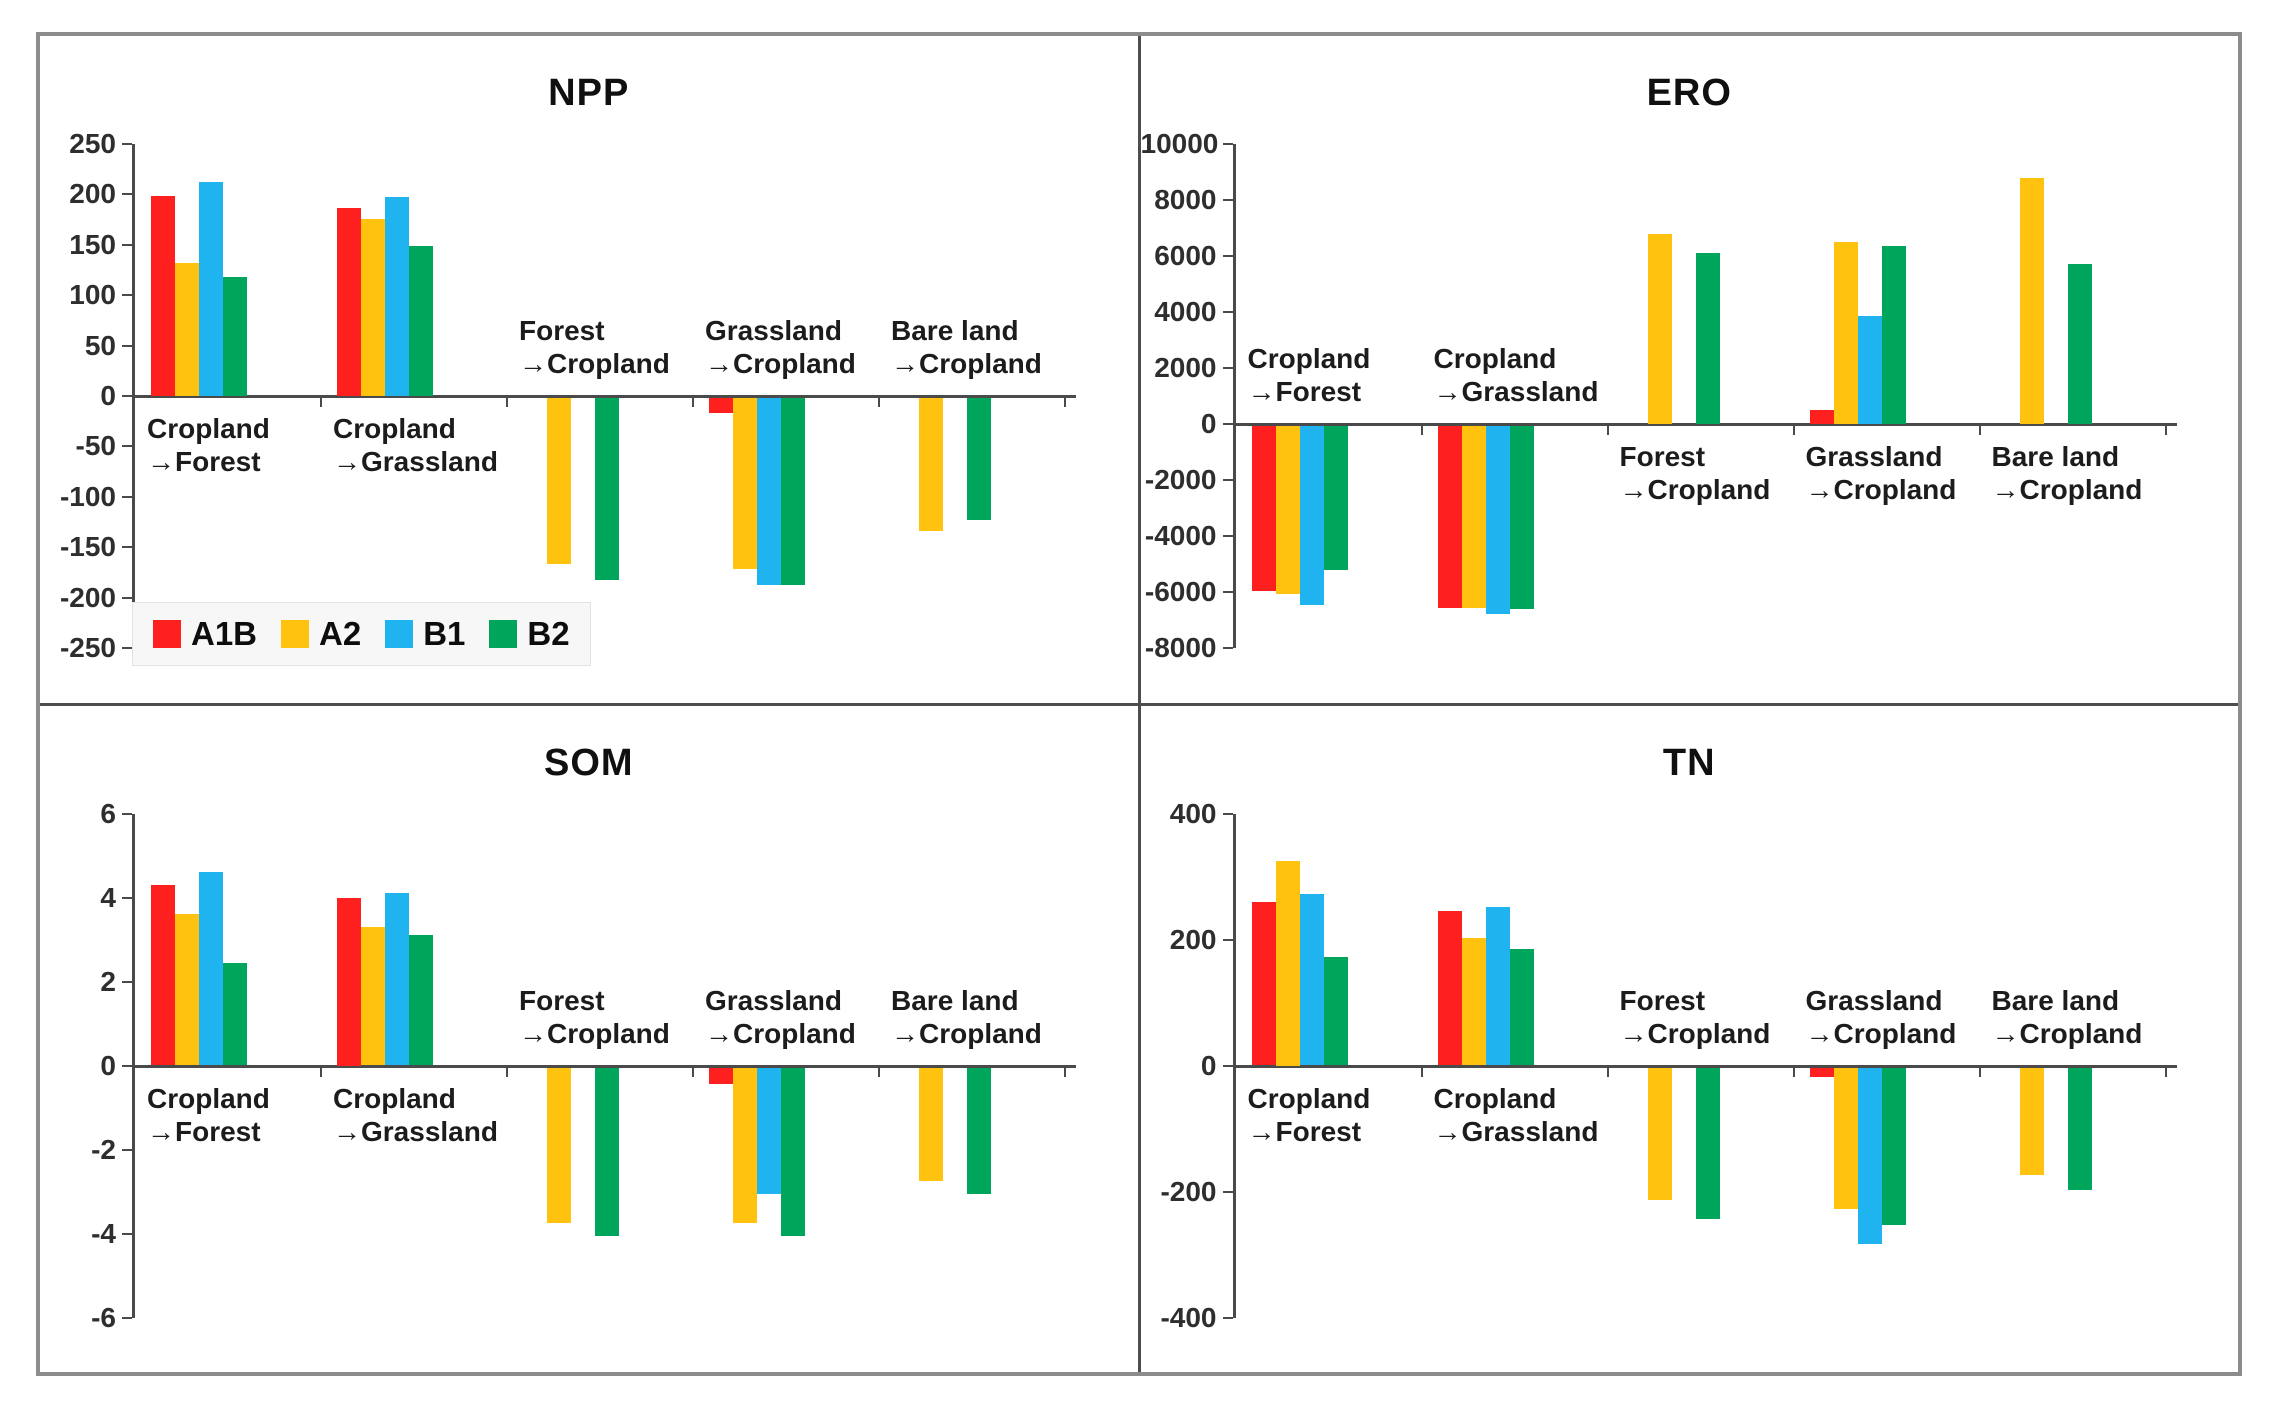 This screenshot has width=2272, height=1423. Describe the element at coordinates (1188, 1317) in the screenshot. I see `y-tick-label: -400` at that location.